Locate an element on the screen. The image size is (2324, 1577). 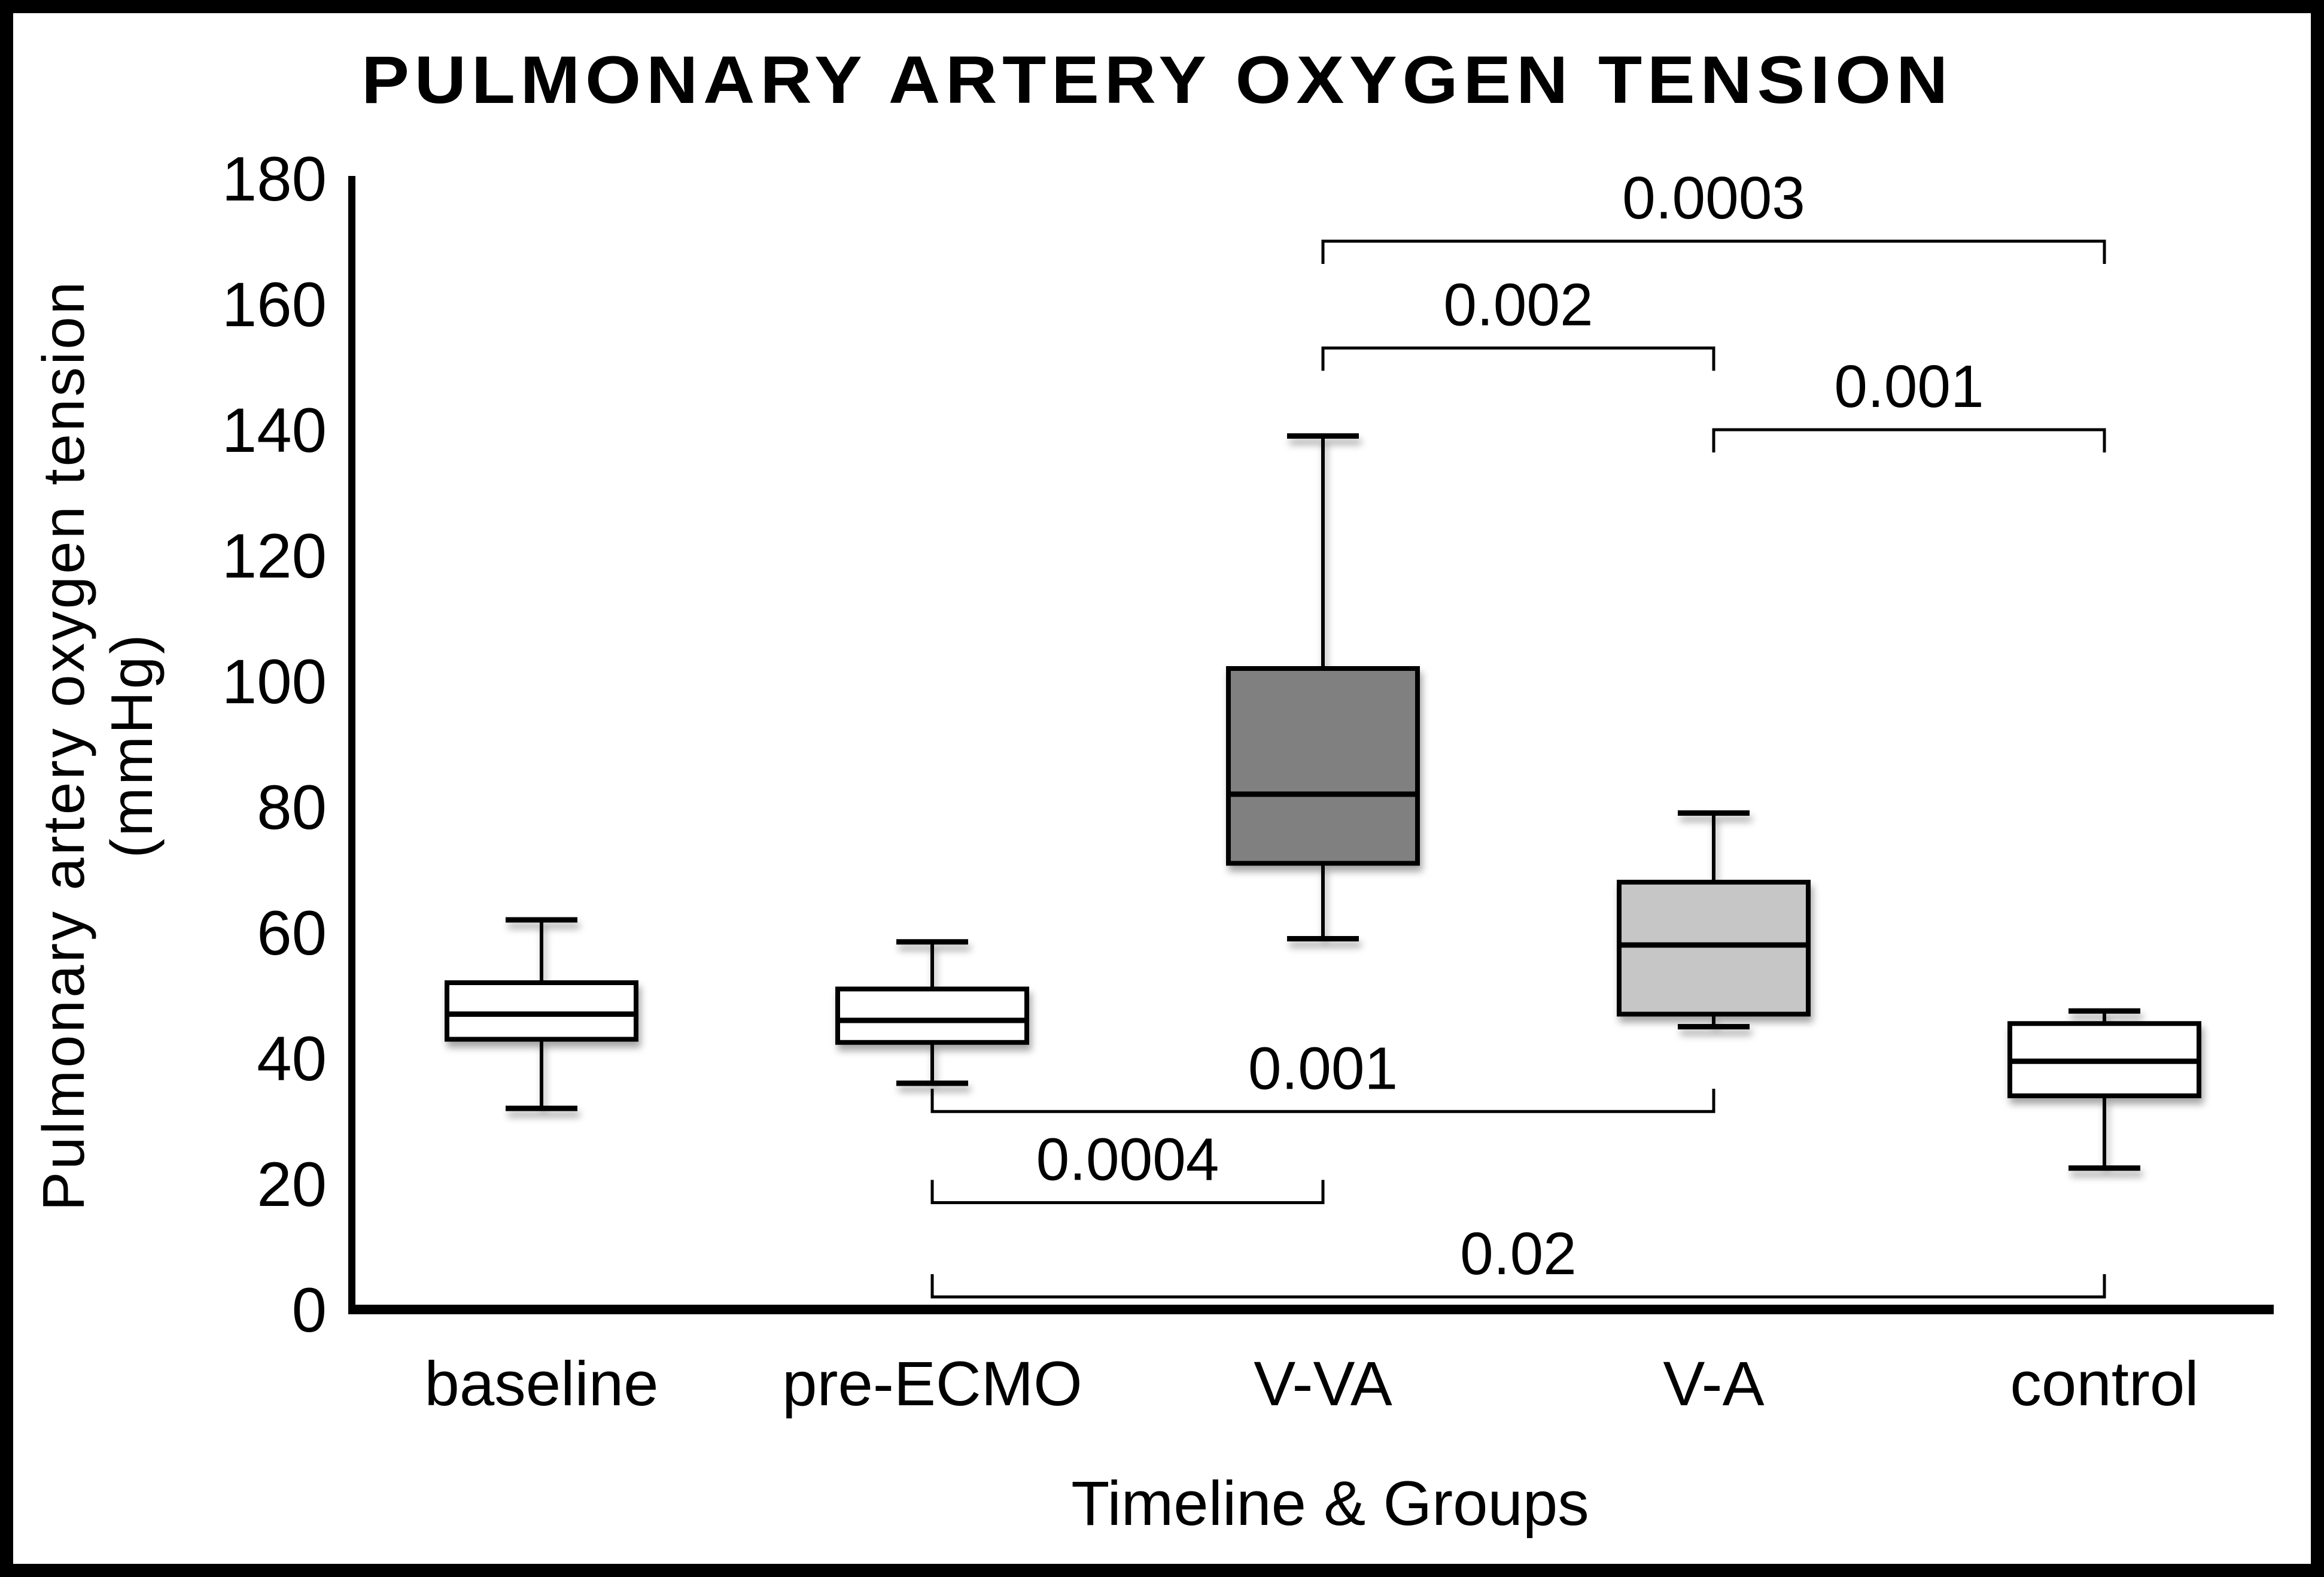
y-tick-label-120: 120 is located at coordinates (274, 556).